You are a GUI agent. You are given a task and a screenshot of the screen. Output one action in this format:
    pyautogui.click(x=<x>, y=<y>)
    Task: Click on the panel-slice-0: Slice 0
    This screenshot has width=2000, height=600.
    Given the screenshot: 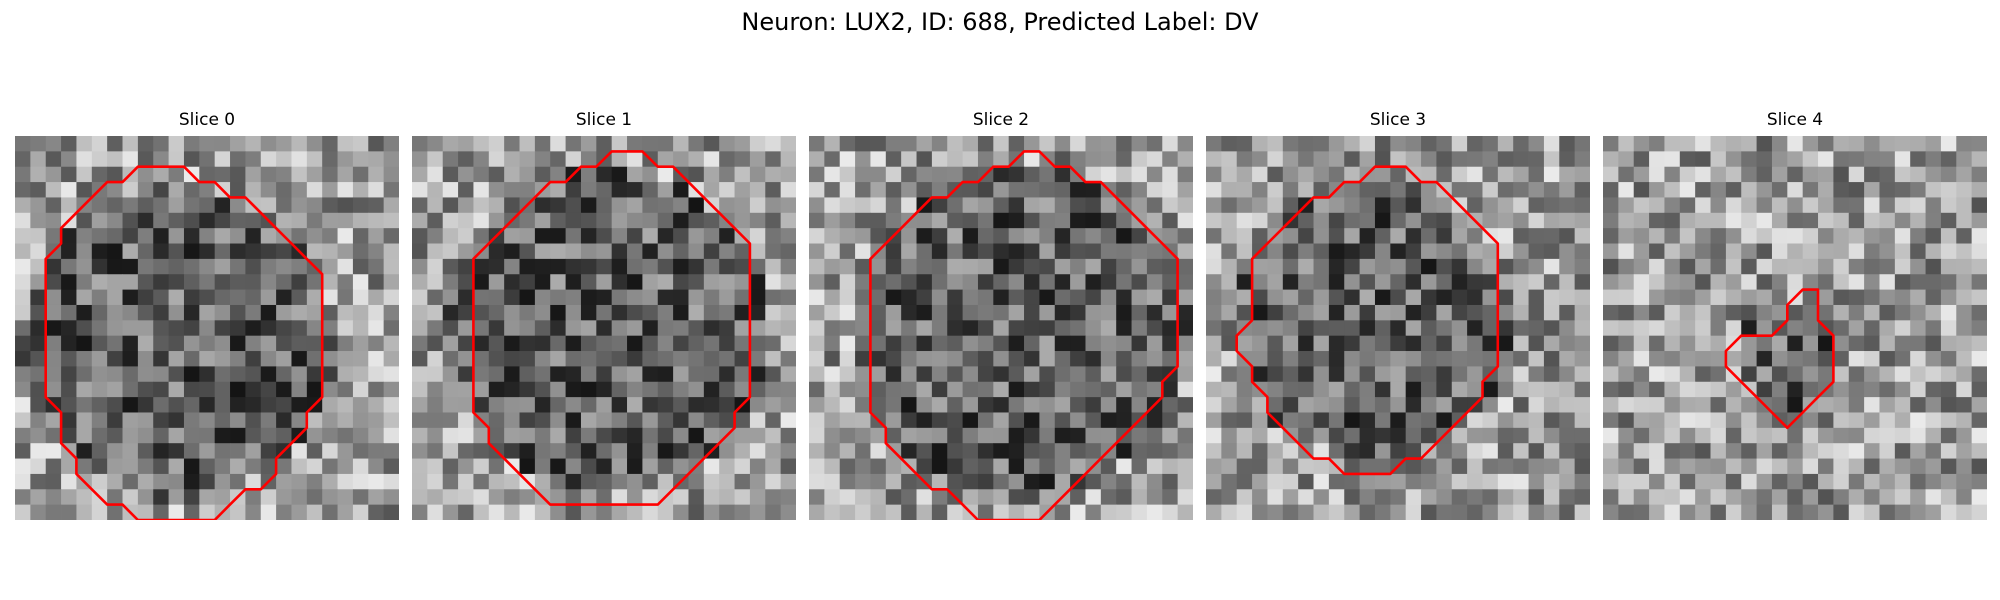 What is the action you would take?
    pyautogui.click(x=207, y=314)
    